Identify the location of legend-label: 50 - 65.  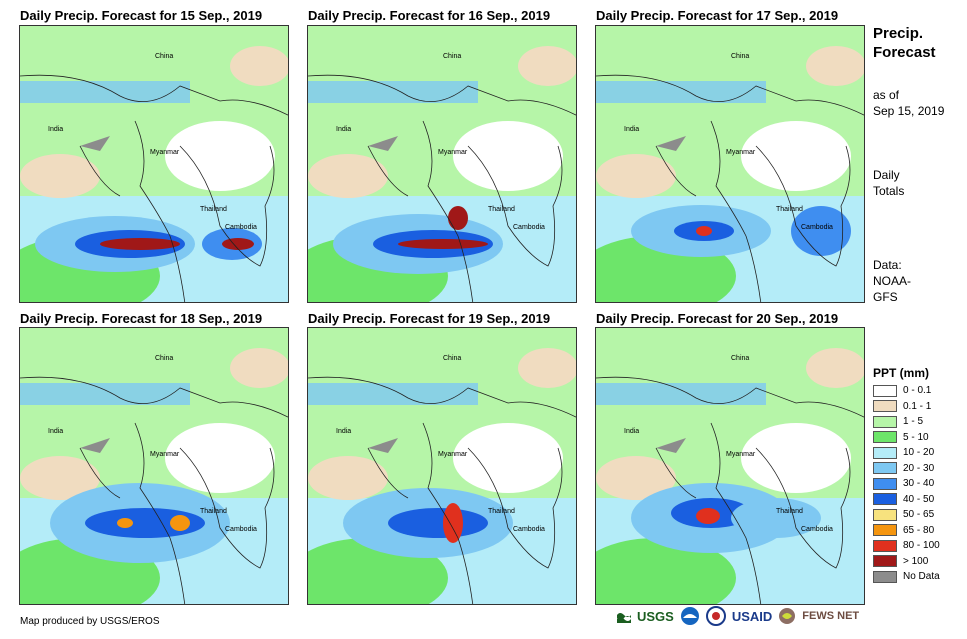
(919, 515).